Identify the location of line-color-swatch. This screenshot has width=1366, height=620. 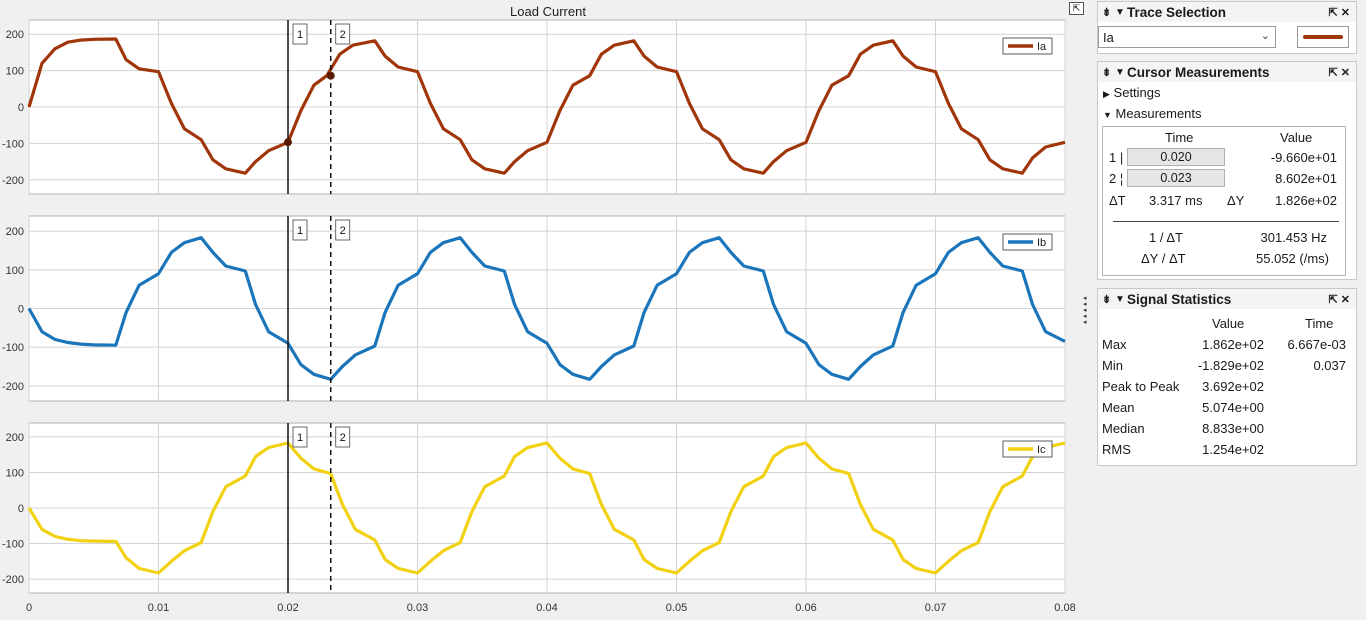
(1323, 37).